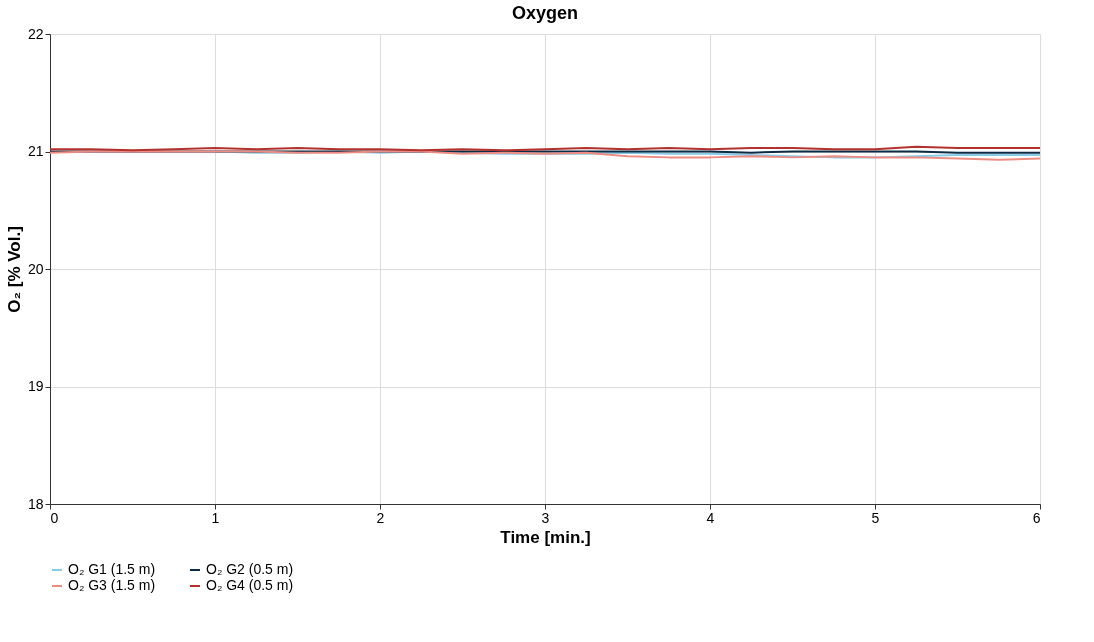 The width and height of the screenshot is (1094, 642). I want to click on legend-label: O₂ G3 (1.5 m), so click(112, 585).